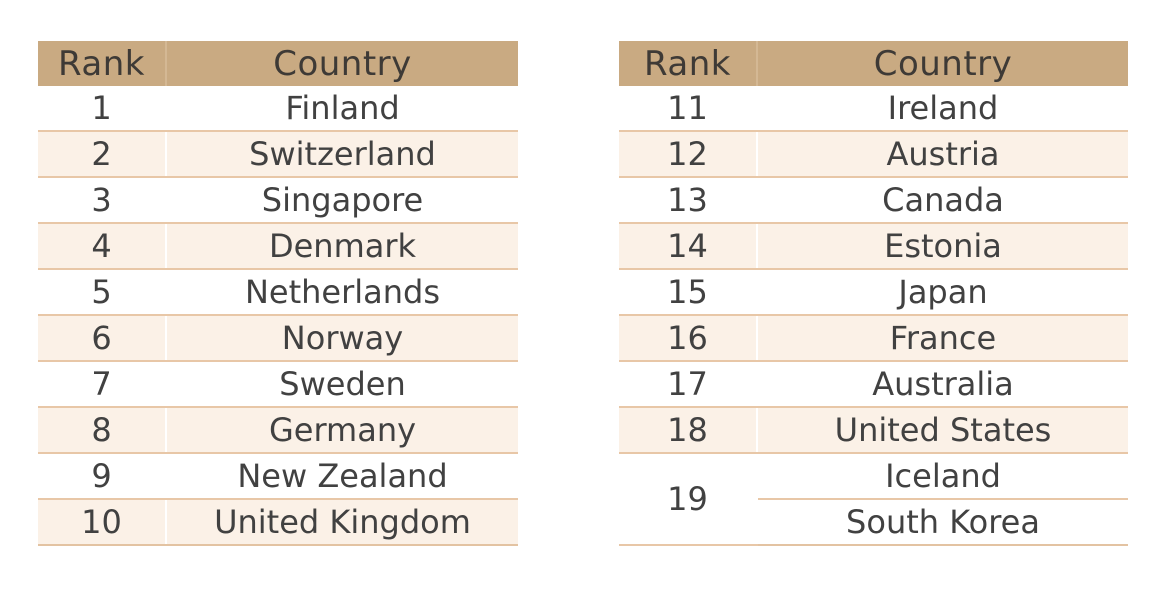 This screenshot has width=1169, height=591. Describe the element at coordinates (342, 522) in the screenshot. I see `country-cell: United Kingdom` at that location.